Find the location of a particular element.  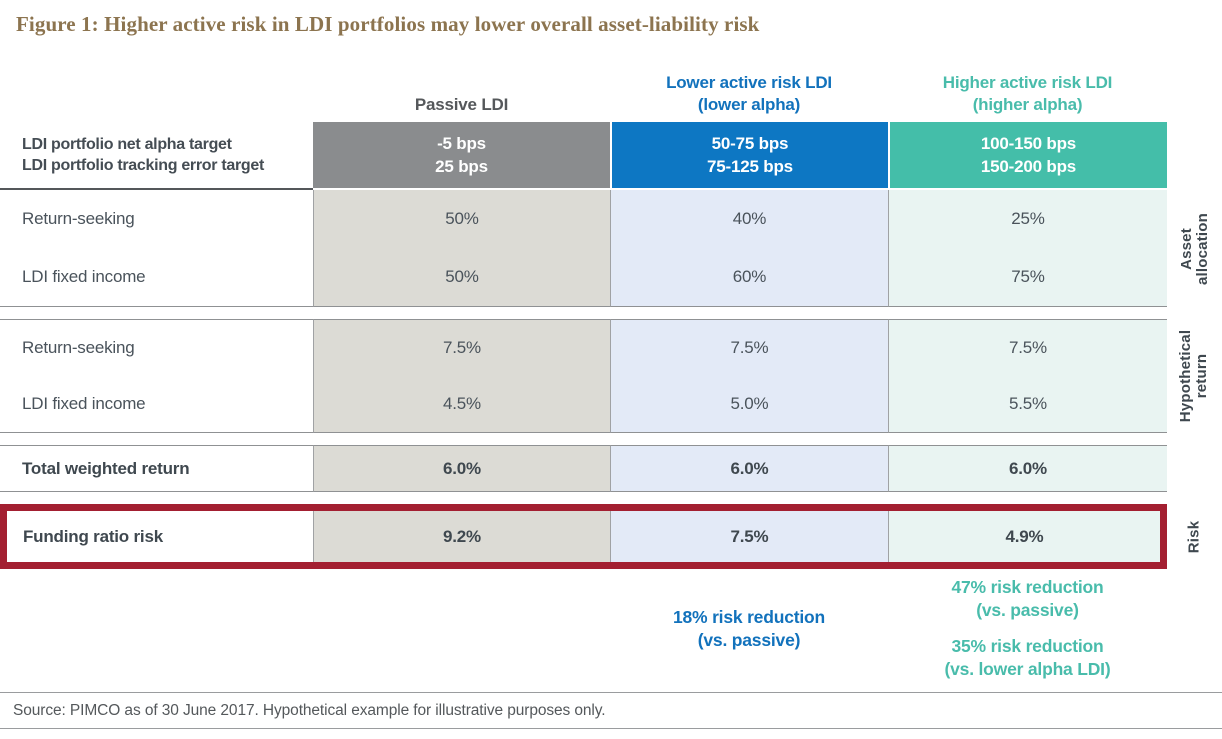

target-cell-higher-active: 100-150 bps 150-200 bps is located at coordinates (1027, 156).